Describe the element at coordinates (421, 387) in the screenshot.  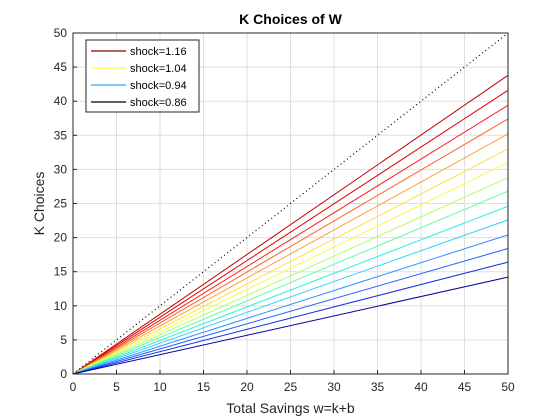
I see `x-tick-label: 40` at that location.